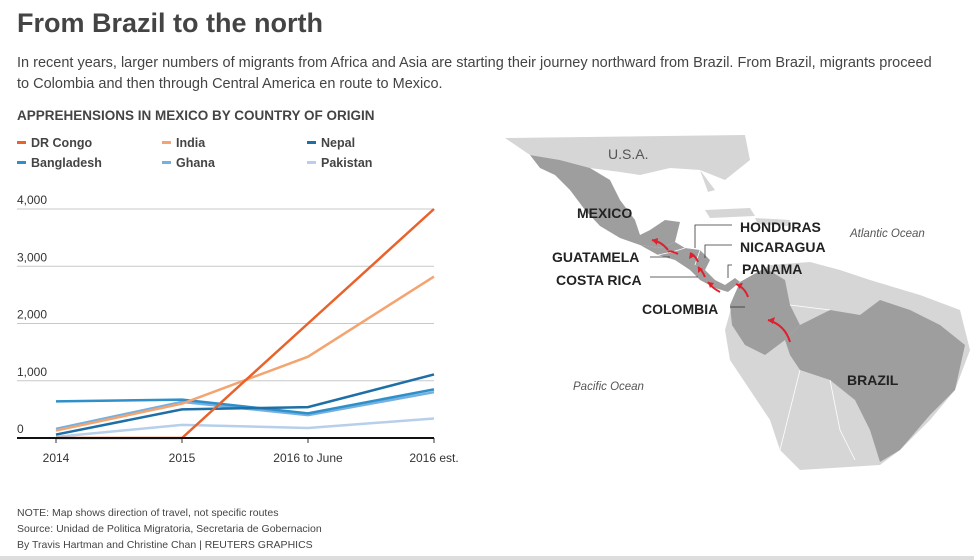 The image size is (974, 560). Describe the element at coordinates (62, 143) in the screenshot. I see `legend-label: DR Congo` at that location.